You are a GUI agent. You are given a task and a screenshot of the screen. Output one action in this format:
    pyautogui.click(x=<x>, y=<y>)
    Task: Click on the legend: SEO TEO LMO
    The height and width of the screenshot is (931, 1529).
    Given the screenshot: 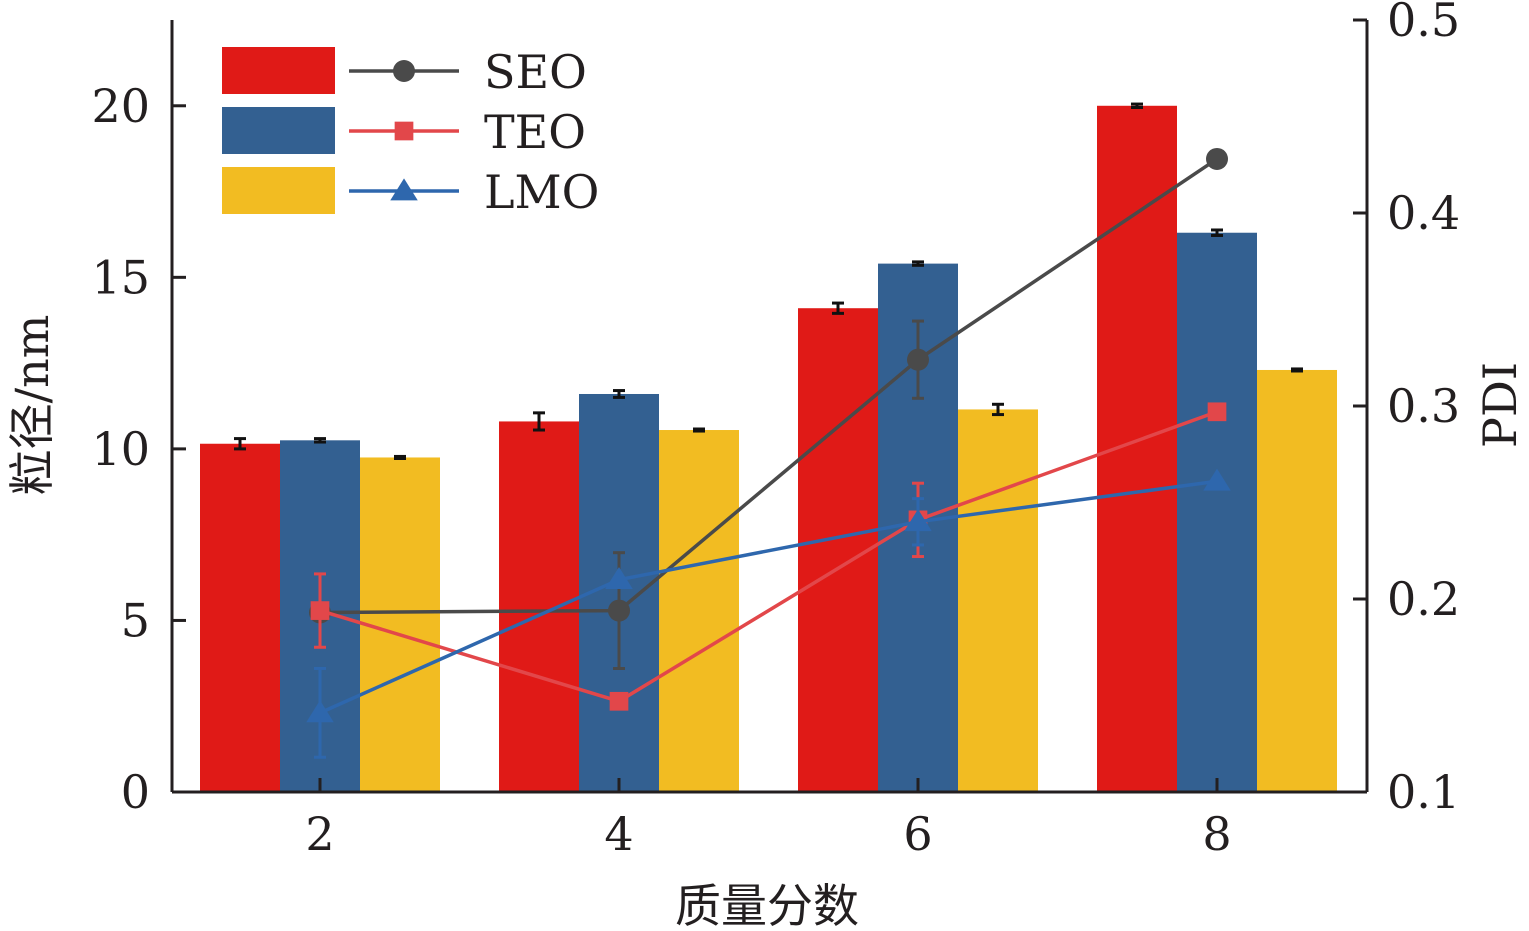 What is the action you would take?
    pyautogui.click(x=410, y=132)
    